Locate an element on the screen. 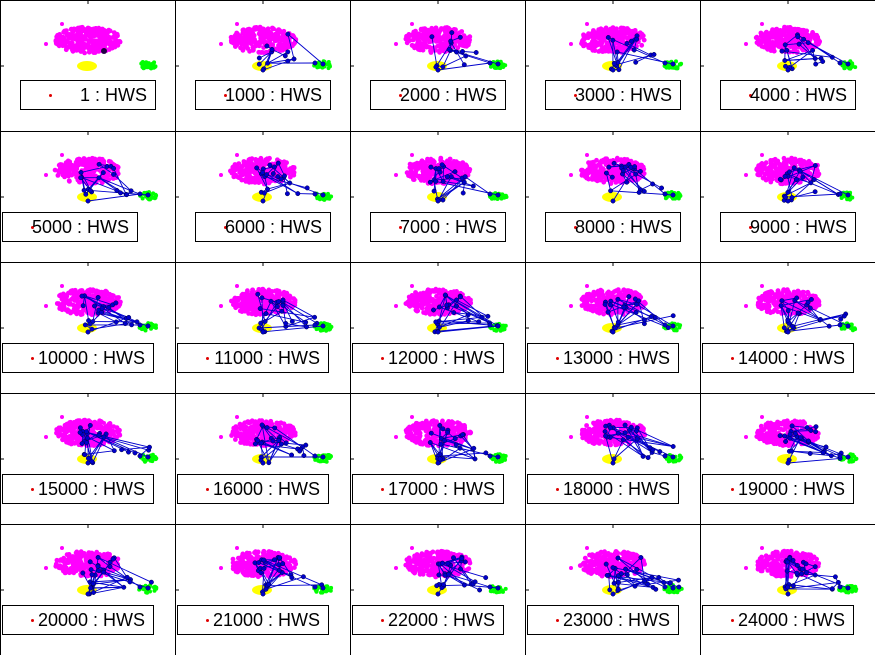  panel-1: 1 : HWS is located at coordinates (87, 65).